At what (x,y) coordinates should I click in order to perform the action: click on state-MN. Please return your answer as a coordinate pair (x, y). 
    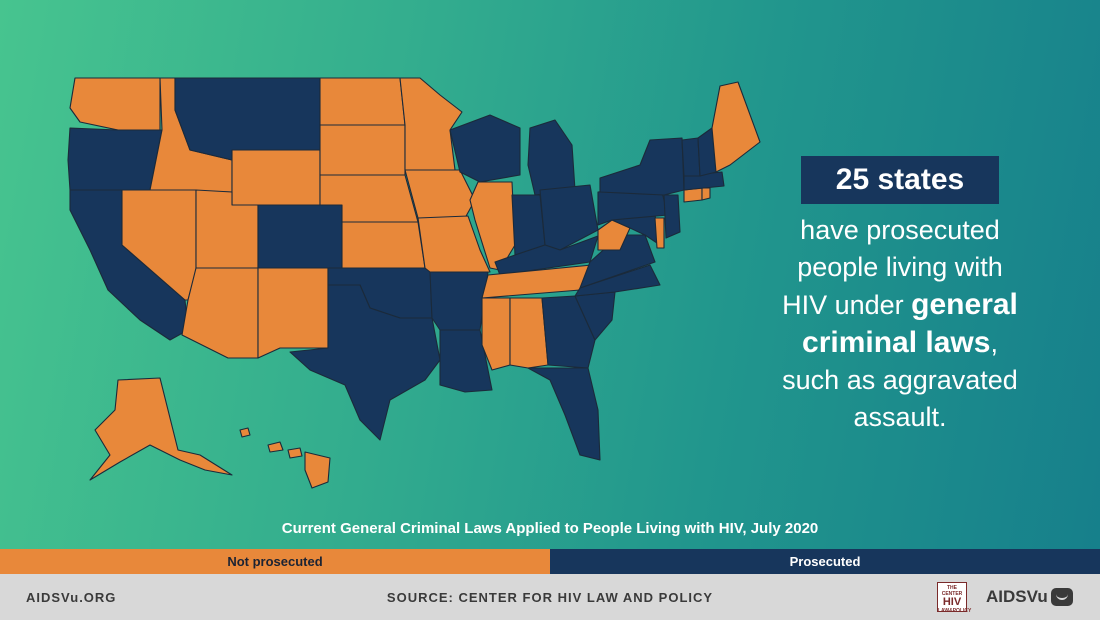
    Looking at the image, I should click on (431, 124).